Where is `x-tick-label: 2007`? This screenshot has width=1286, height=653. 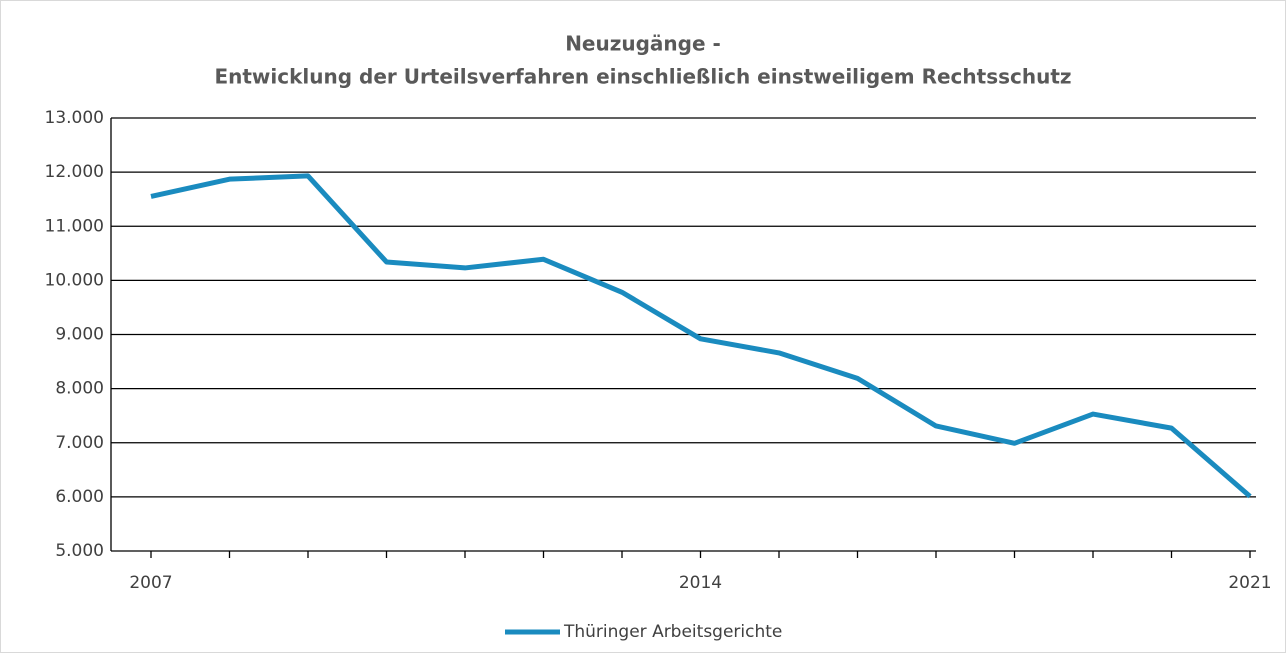
x-tick-label: 2007 is located at coordinates (150, 583).